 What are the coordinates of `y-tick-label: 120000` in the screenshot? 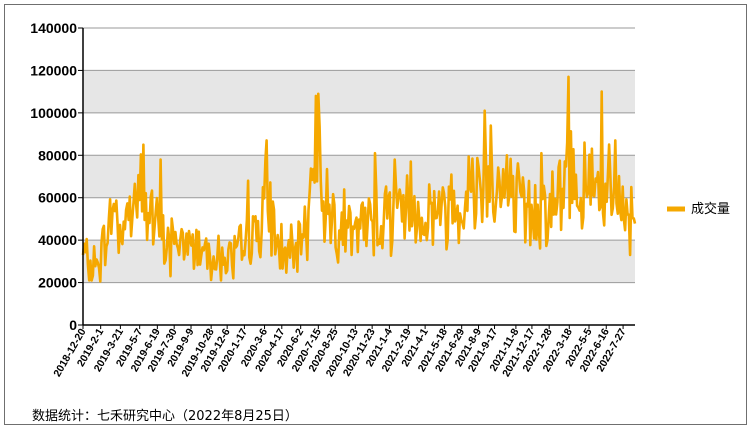 It's located at (53, 70).